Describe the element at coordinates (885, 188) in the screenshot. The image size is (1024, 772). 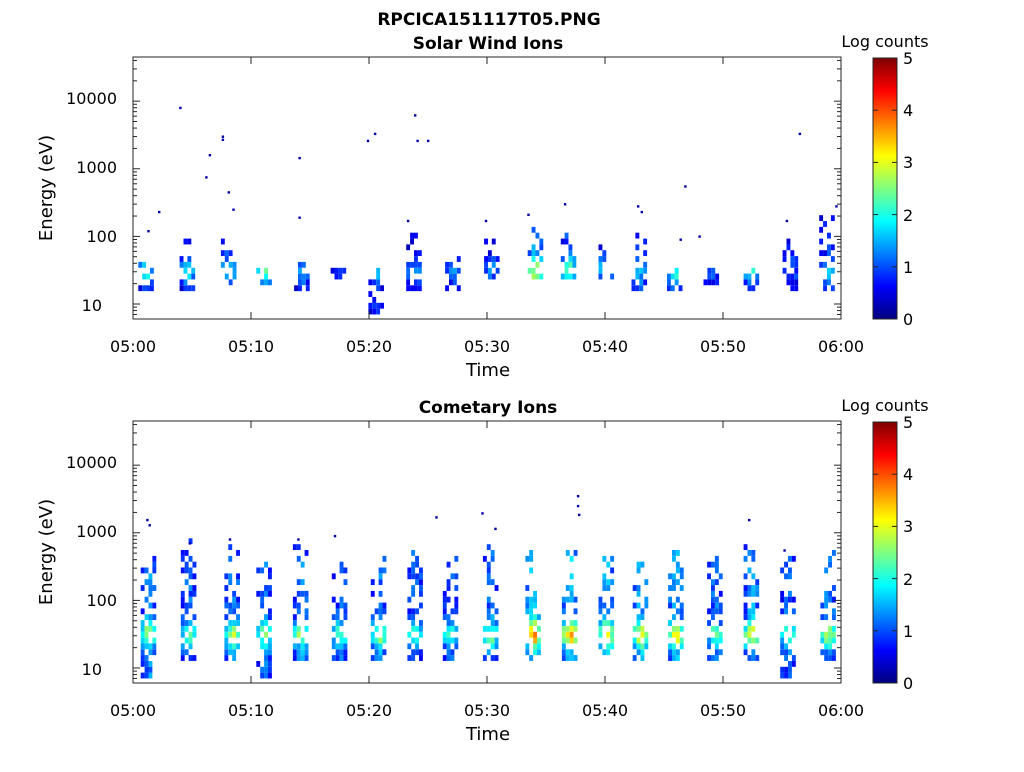
I see `solar-wind-colorbar-ticks` at that location.